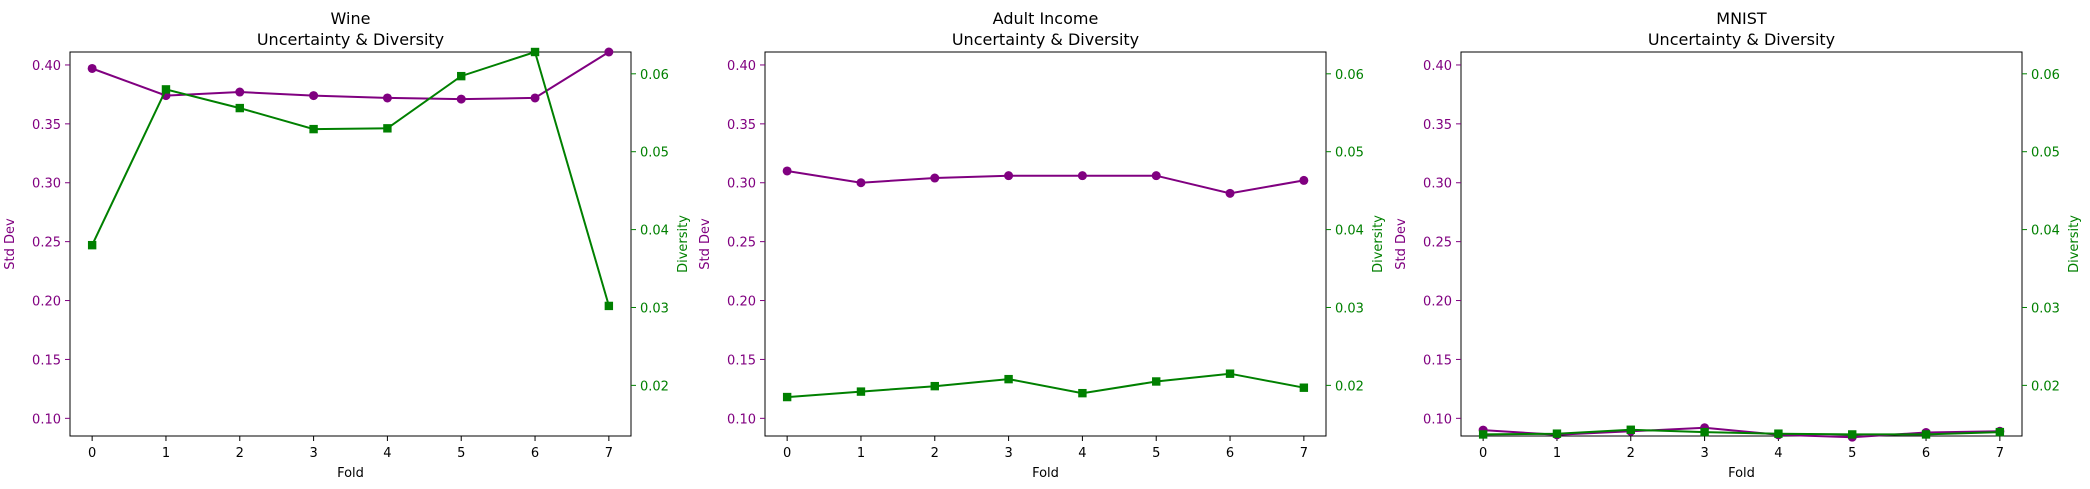  Describe the element at coordinates (1046, 18) in the screenshot. I see `chart-title: Adult Income` at that location.